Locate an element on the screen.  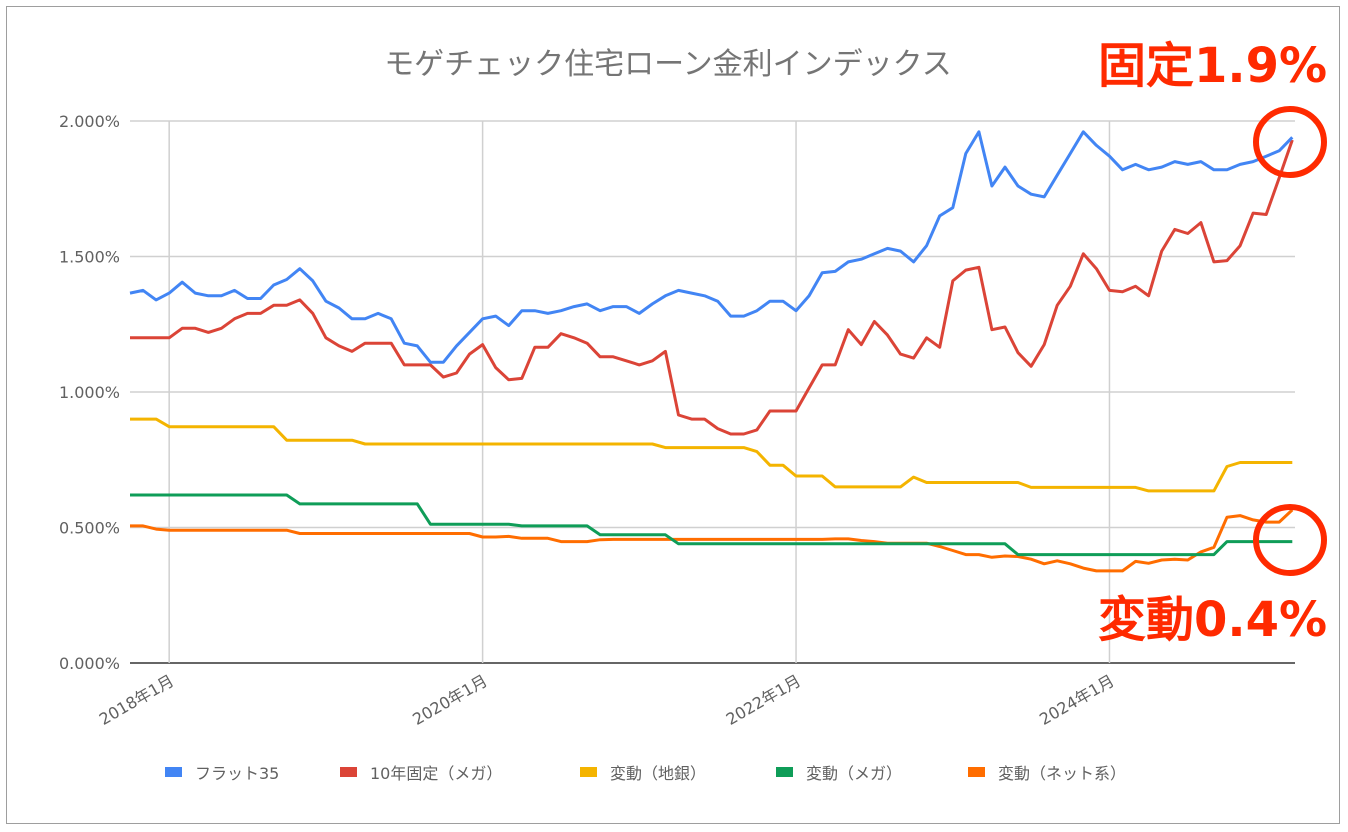
highlight-circle-variable is located at coordinates (1290, 540).